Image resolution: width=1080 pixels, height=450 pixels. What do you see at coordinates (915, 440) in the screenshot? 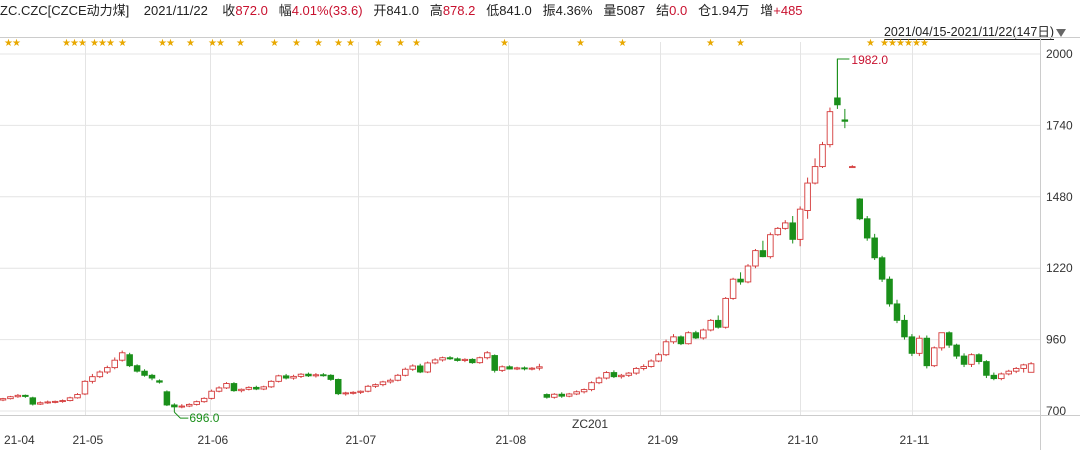
I see `x-tick-label: 21-11` at bounding box center [915, 440].